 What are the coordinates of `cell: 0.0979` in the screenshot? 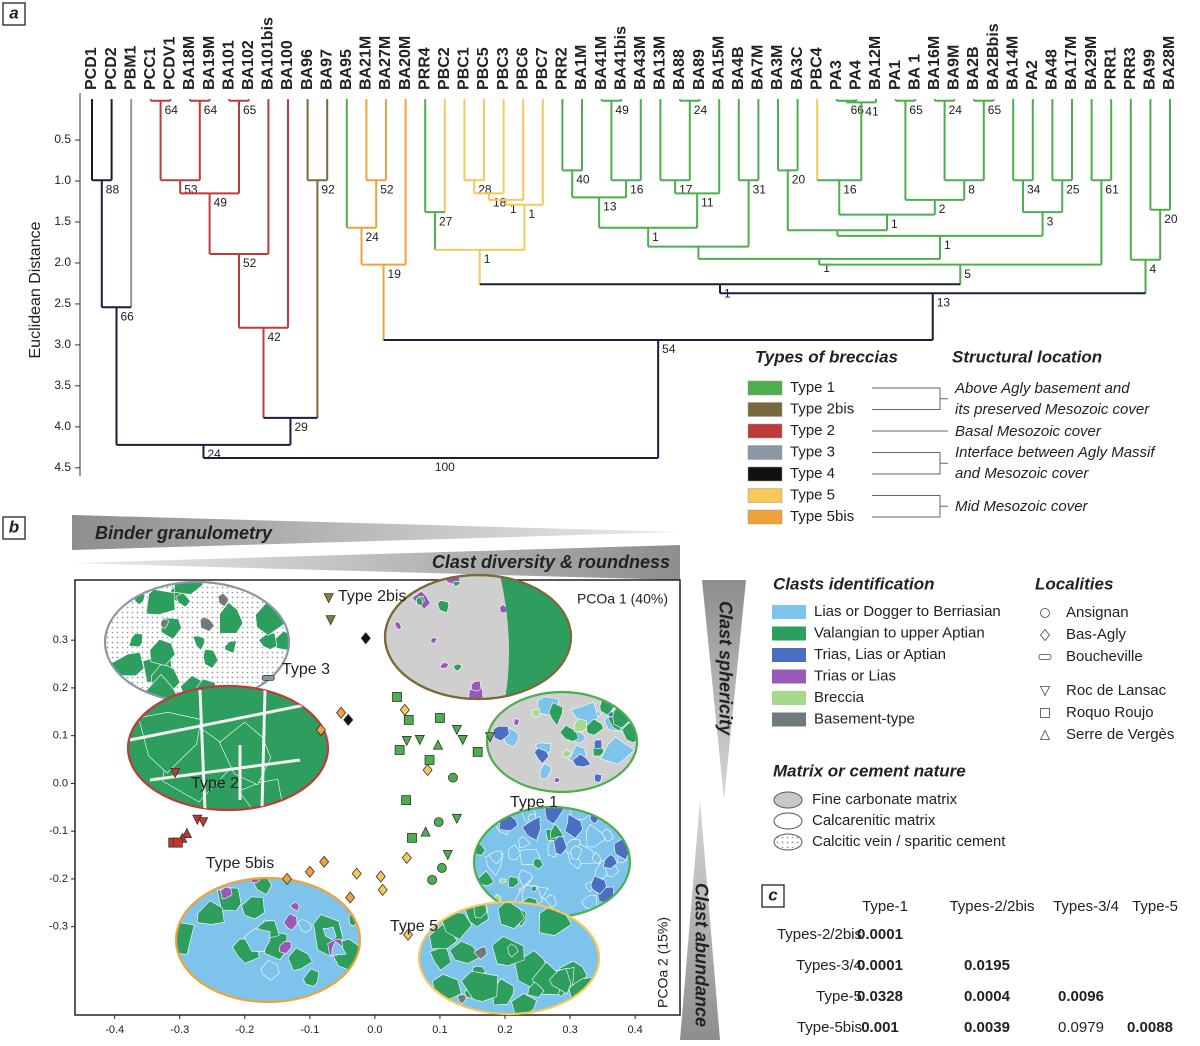 It's located at (1081, 1027).